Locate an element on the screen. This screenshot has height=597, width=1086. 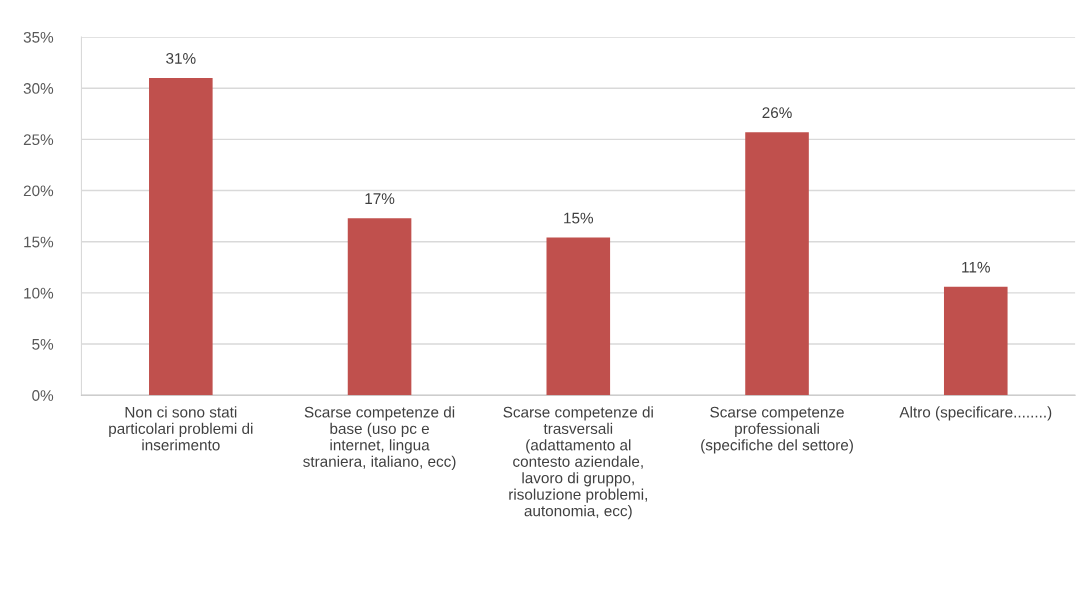
x-tick-label: Non ci sono stati particolari problemi di inserimento is located at coordinates (181, 428).